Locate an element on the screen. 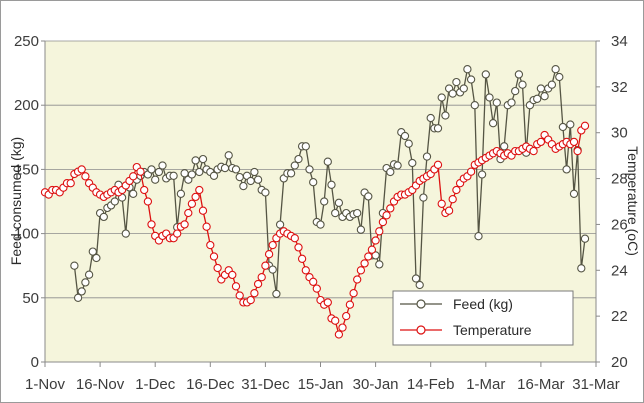 The width and height of the screenshot is (644, 403). y2-tick-label-26: 26 is located at coordinates (619, 224).